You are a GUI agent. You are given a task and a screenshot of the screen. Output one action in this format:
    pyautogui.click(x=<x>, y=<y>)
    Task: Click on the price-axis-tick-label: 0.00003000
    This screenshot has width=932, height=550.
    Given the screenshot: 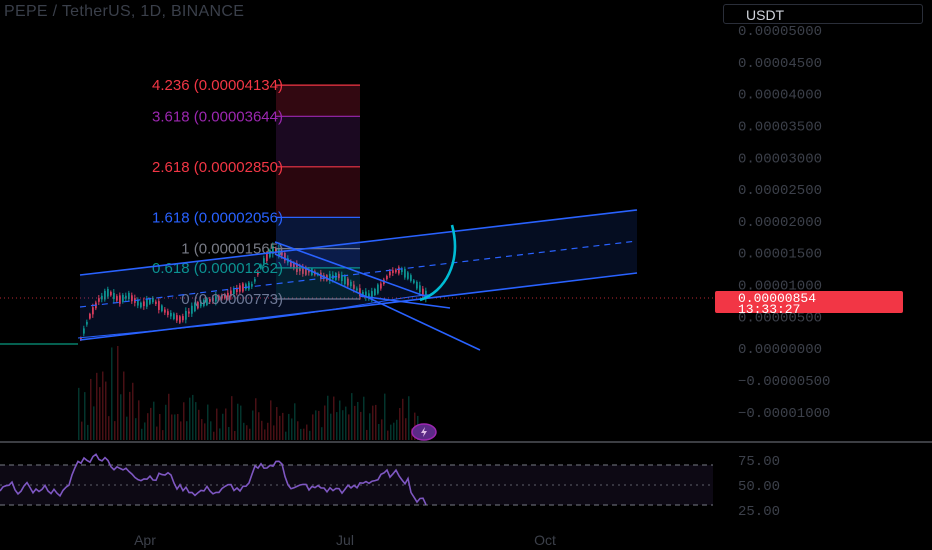 What is the action you would take?
    pyautogui.click(x=780, y=159)
    